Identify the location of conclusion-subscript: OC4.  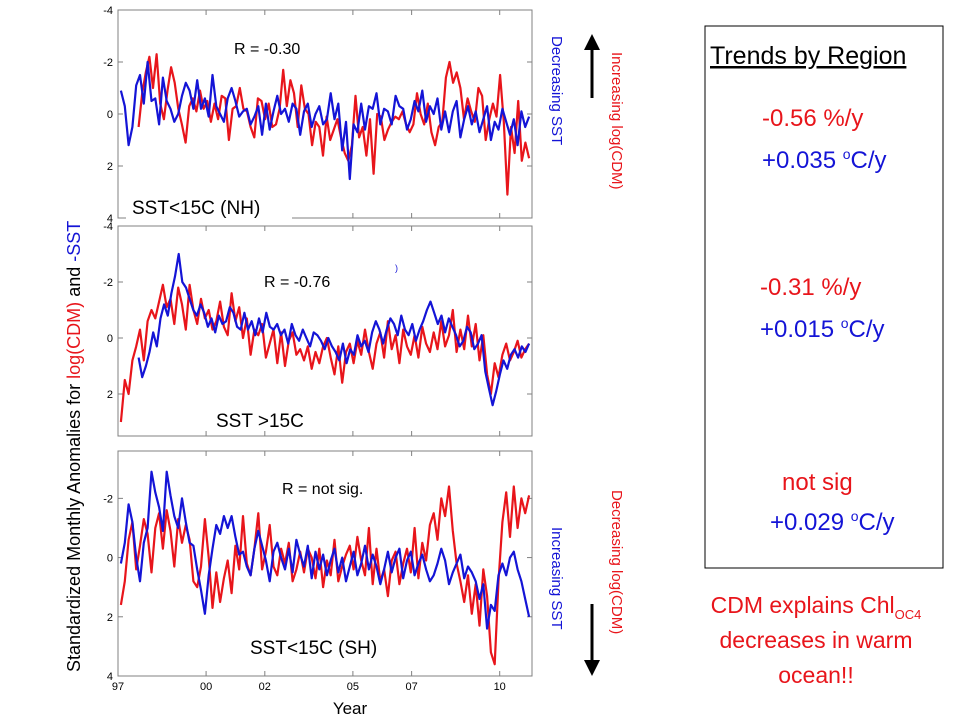
(908, 614).